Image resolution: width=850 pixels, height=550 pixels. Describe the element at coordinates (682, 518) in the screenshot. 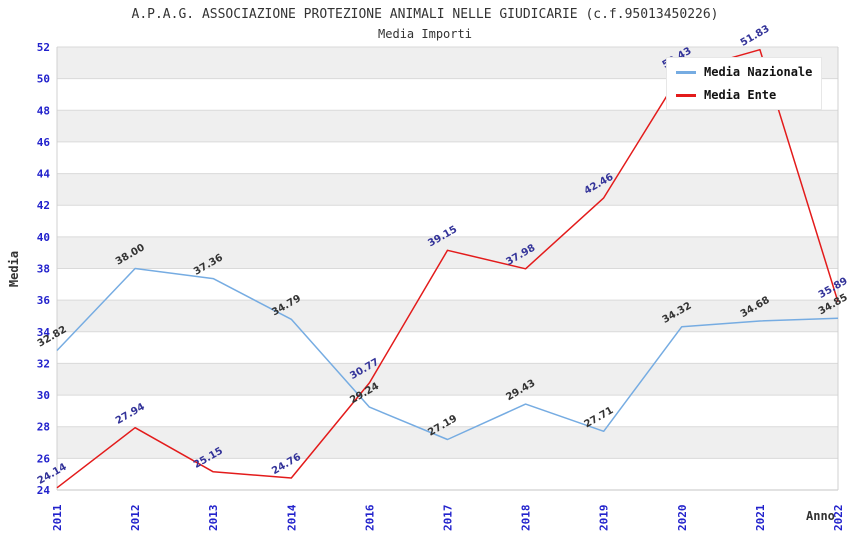

I see `x-tick-label: 2020` at that location.